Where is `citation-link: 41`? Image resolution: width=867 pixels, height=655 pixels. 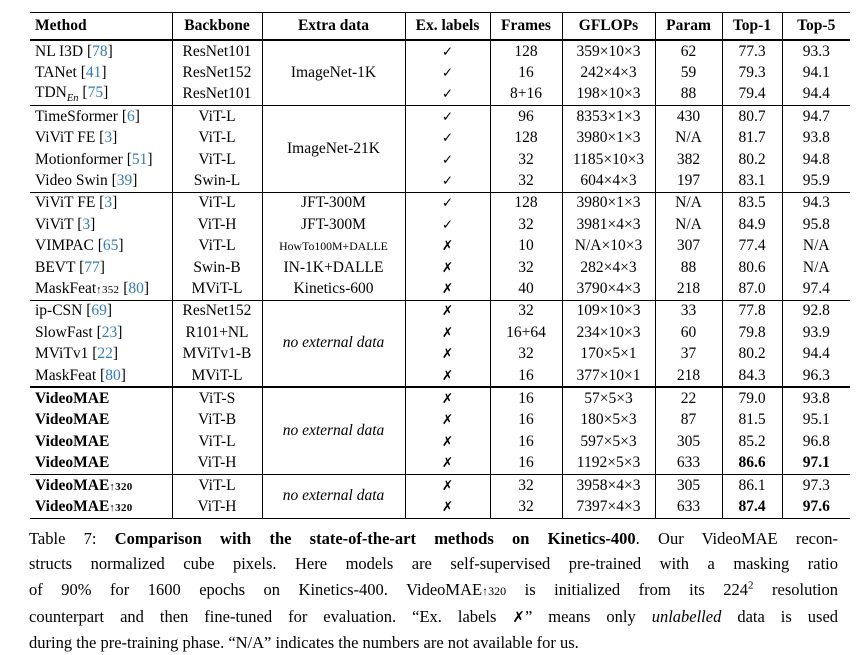 citation-link: 41 is located at coordinates (93, 73).